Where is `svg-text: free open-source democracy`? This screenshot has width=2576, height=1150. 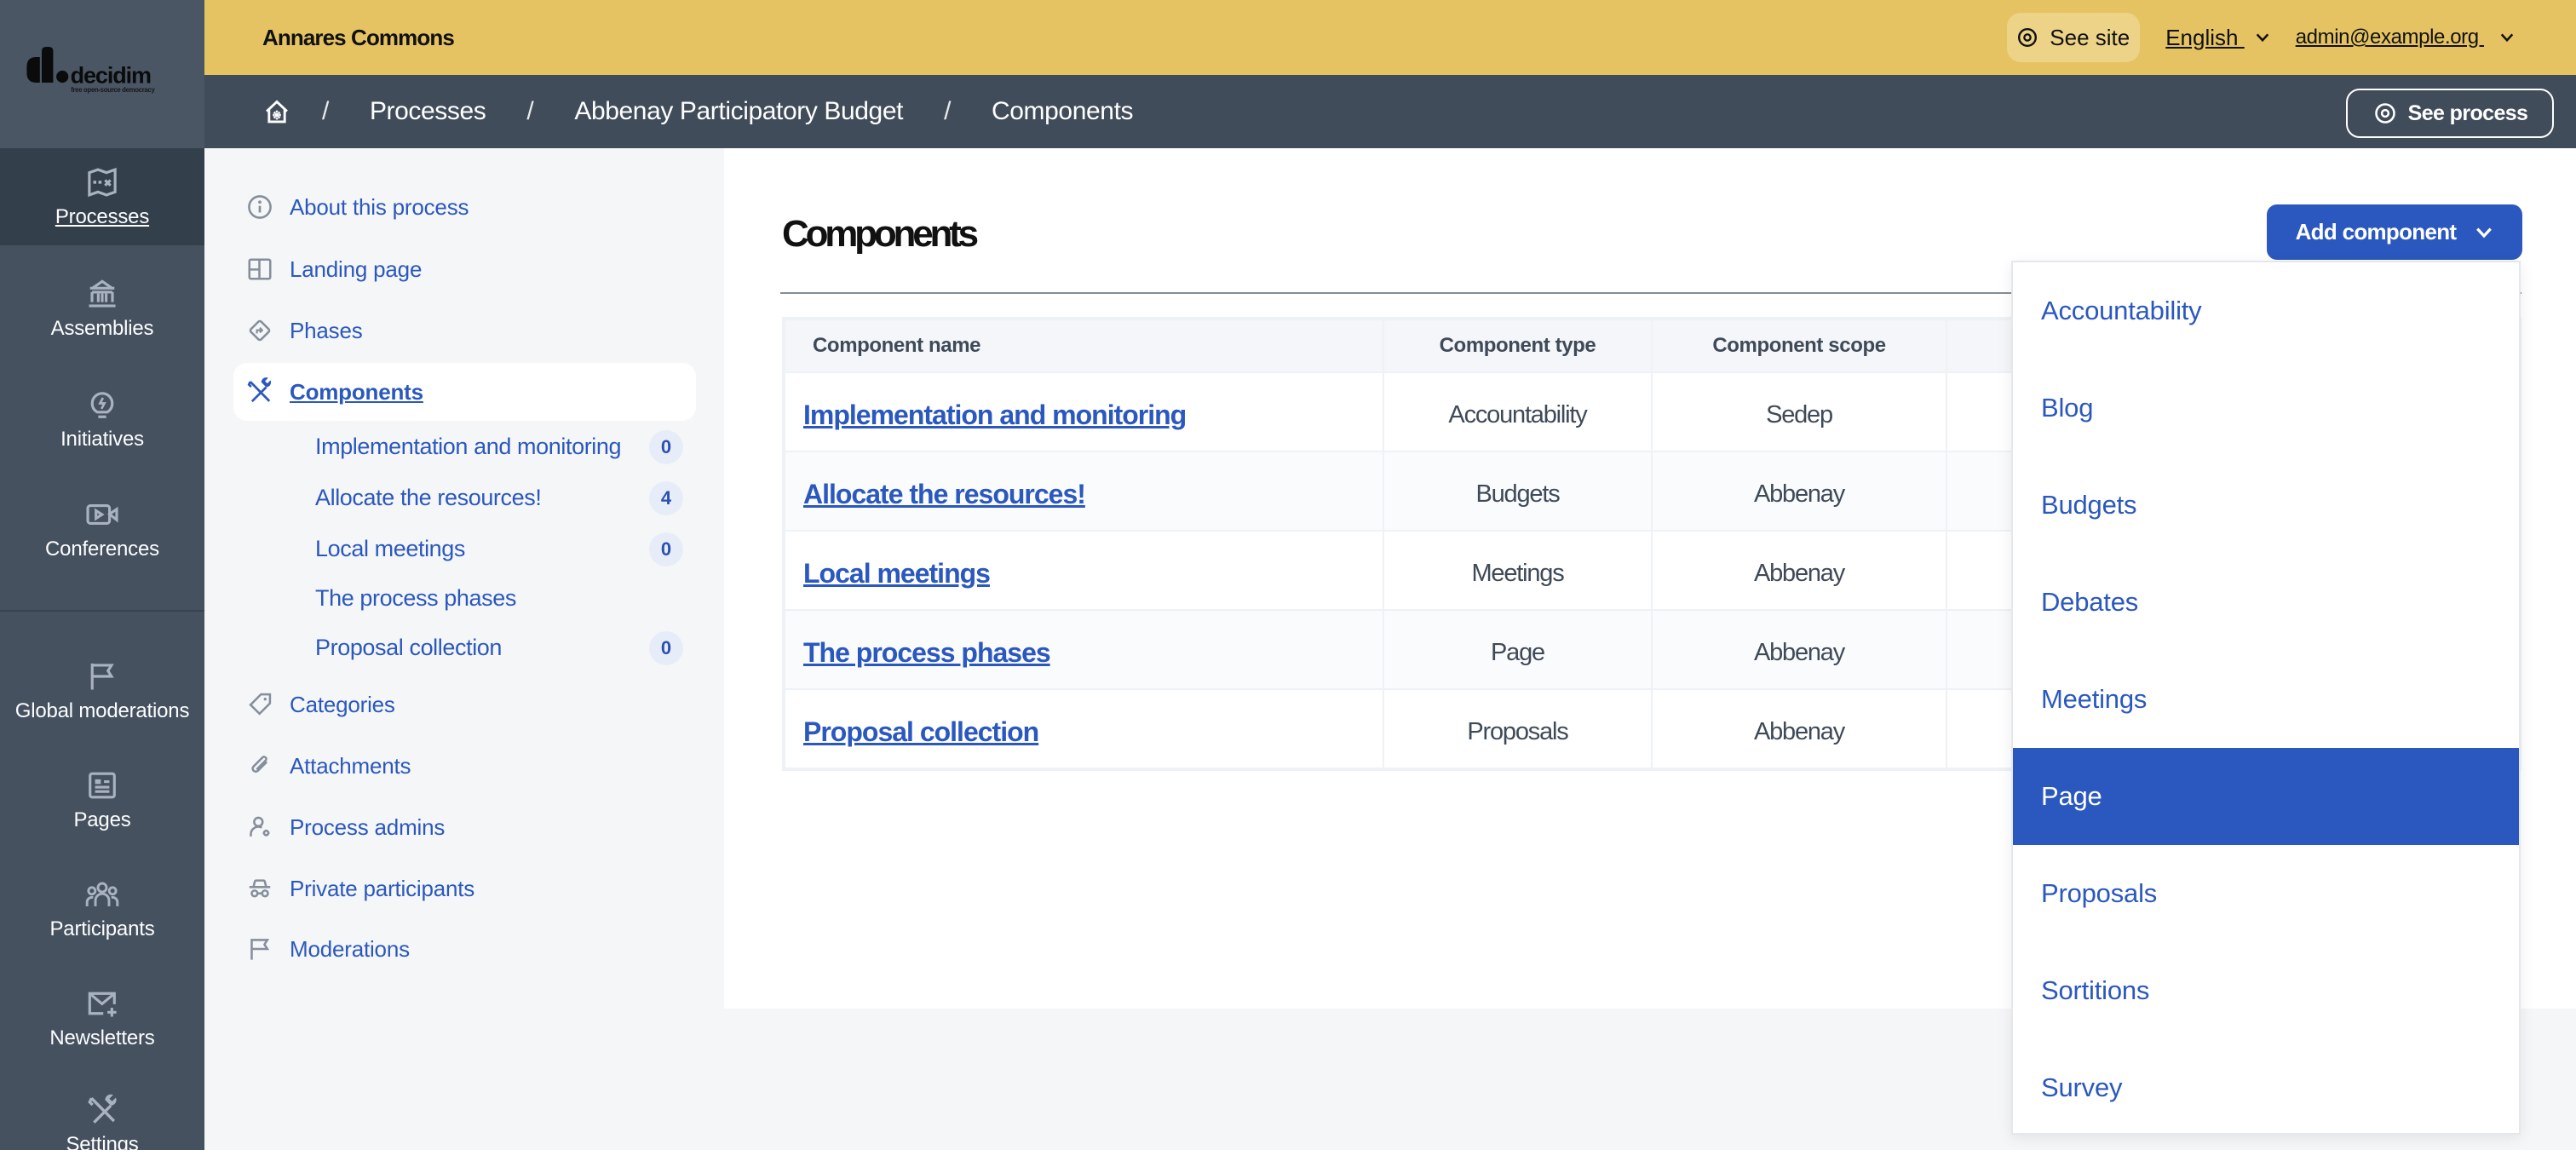 svg-text: free open-source democracy is located at coordinates (113, 90).